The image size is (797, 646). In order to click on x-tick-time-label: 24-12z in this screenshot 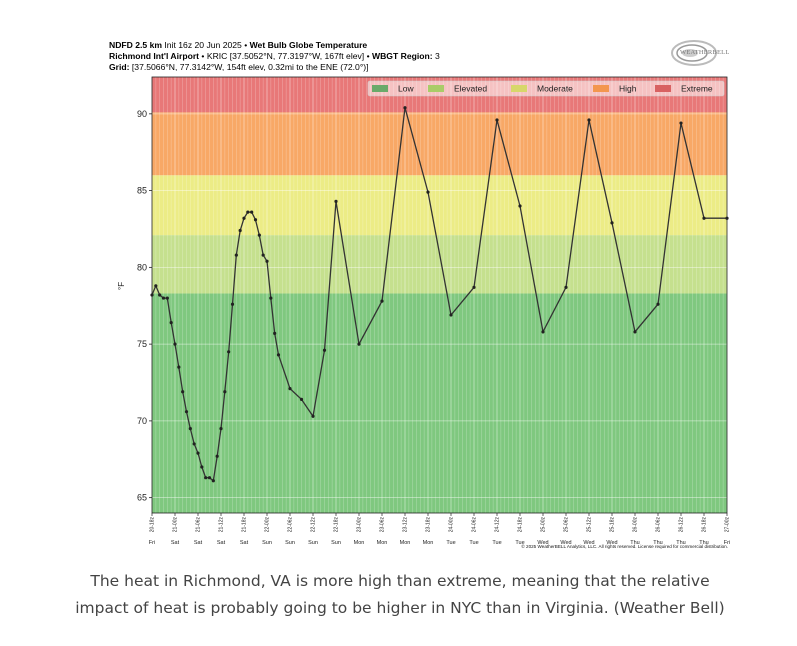, I will do `click(498, 525)`.